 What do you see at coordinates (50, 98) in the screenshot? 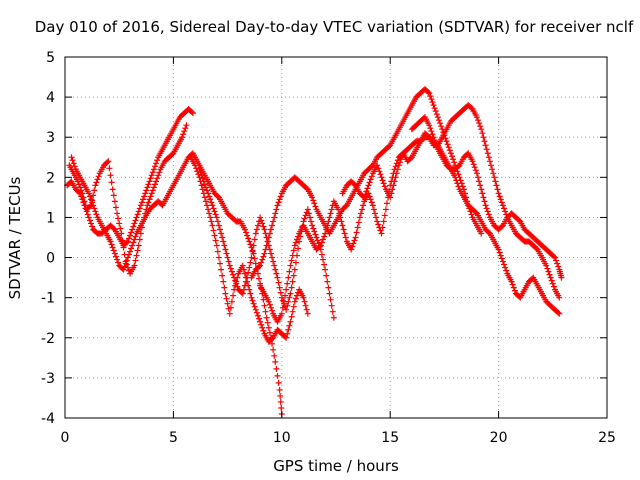
I see `y-tick-label: 4` at bounding box center [50, 98].